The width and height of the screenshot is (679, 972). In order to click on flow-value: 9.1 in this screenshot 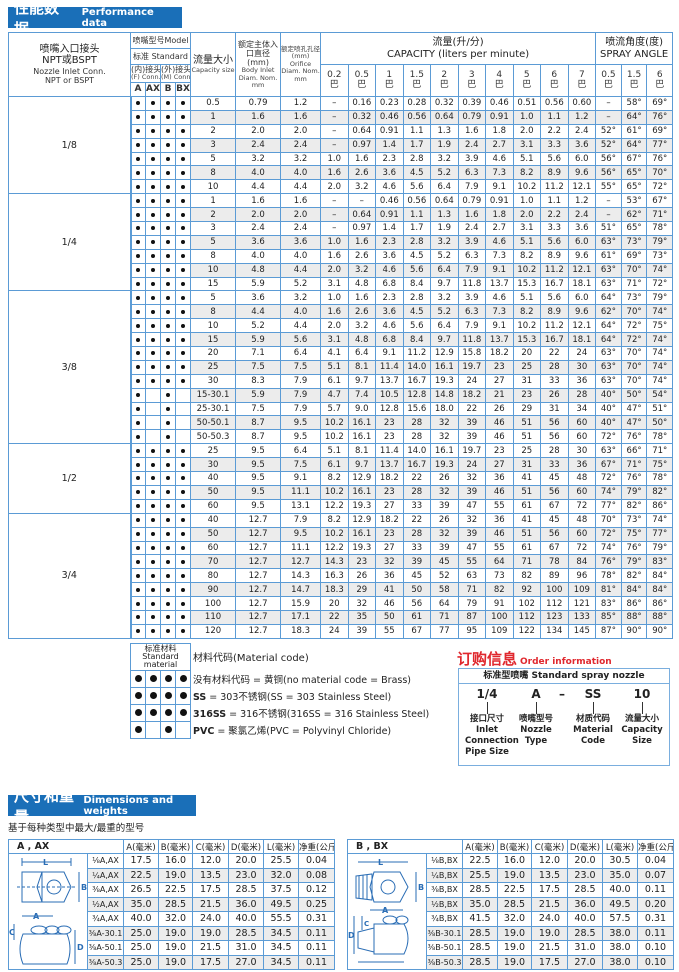, I will do `click(389, 353)`.